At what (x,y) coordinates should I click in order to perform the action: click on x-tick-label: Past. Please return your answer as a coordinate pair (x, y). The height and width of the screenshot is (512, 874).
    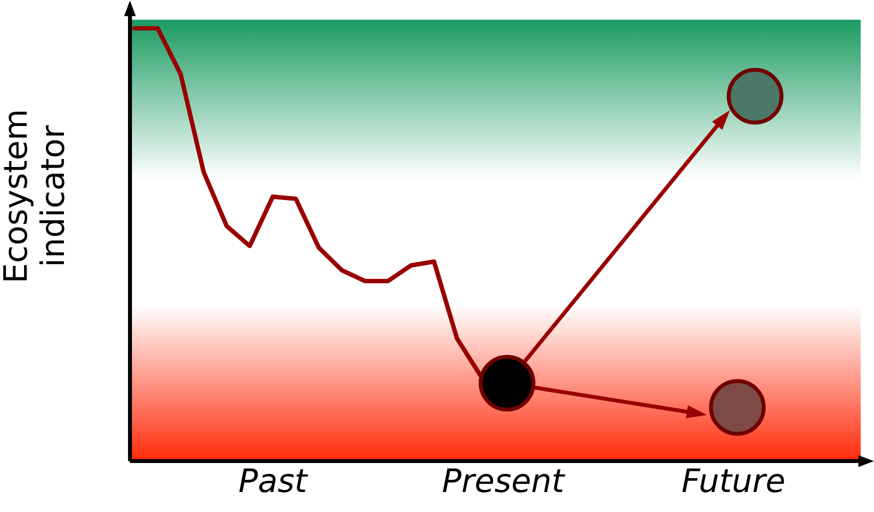
    Looking at the image, I should click on (273, 480).